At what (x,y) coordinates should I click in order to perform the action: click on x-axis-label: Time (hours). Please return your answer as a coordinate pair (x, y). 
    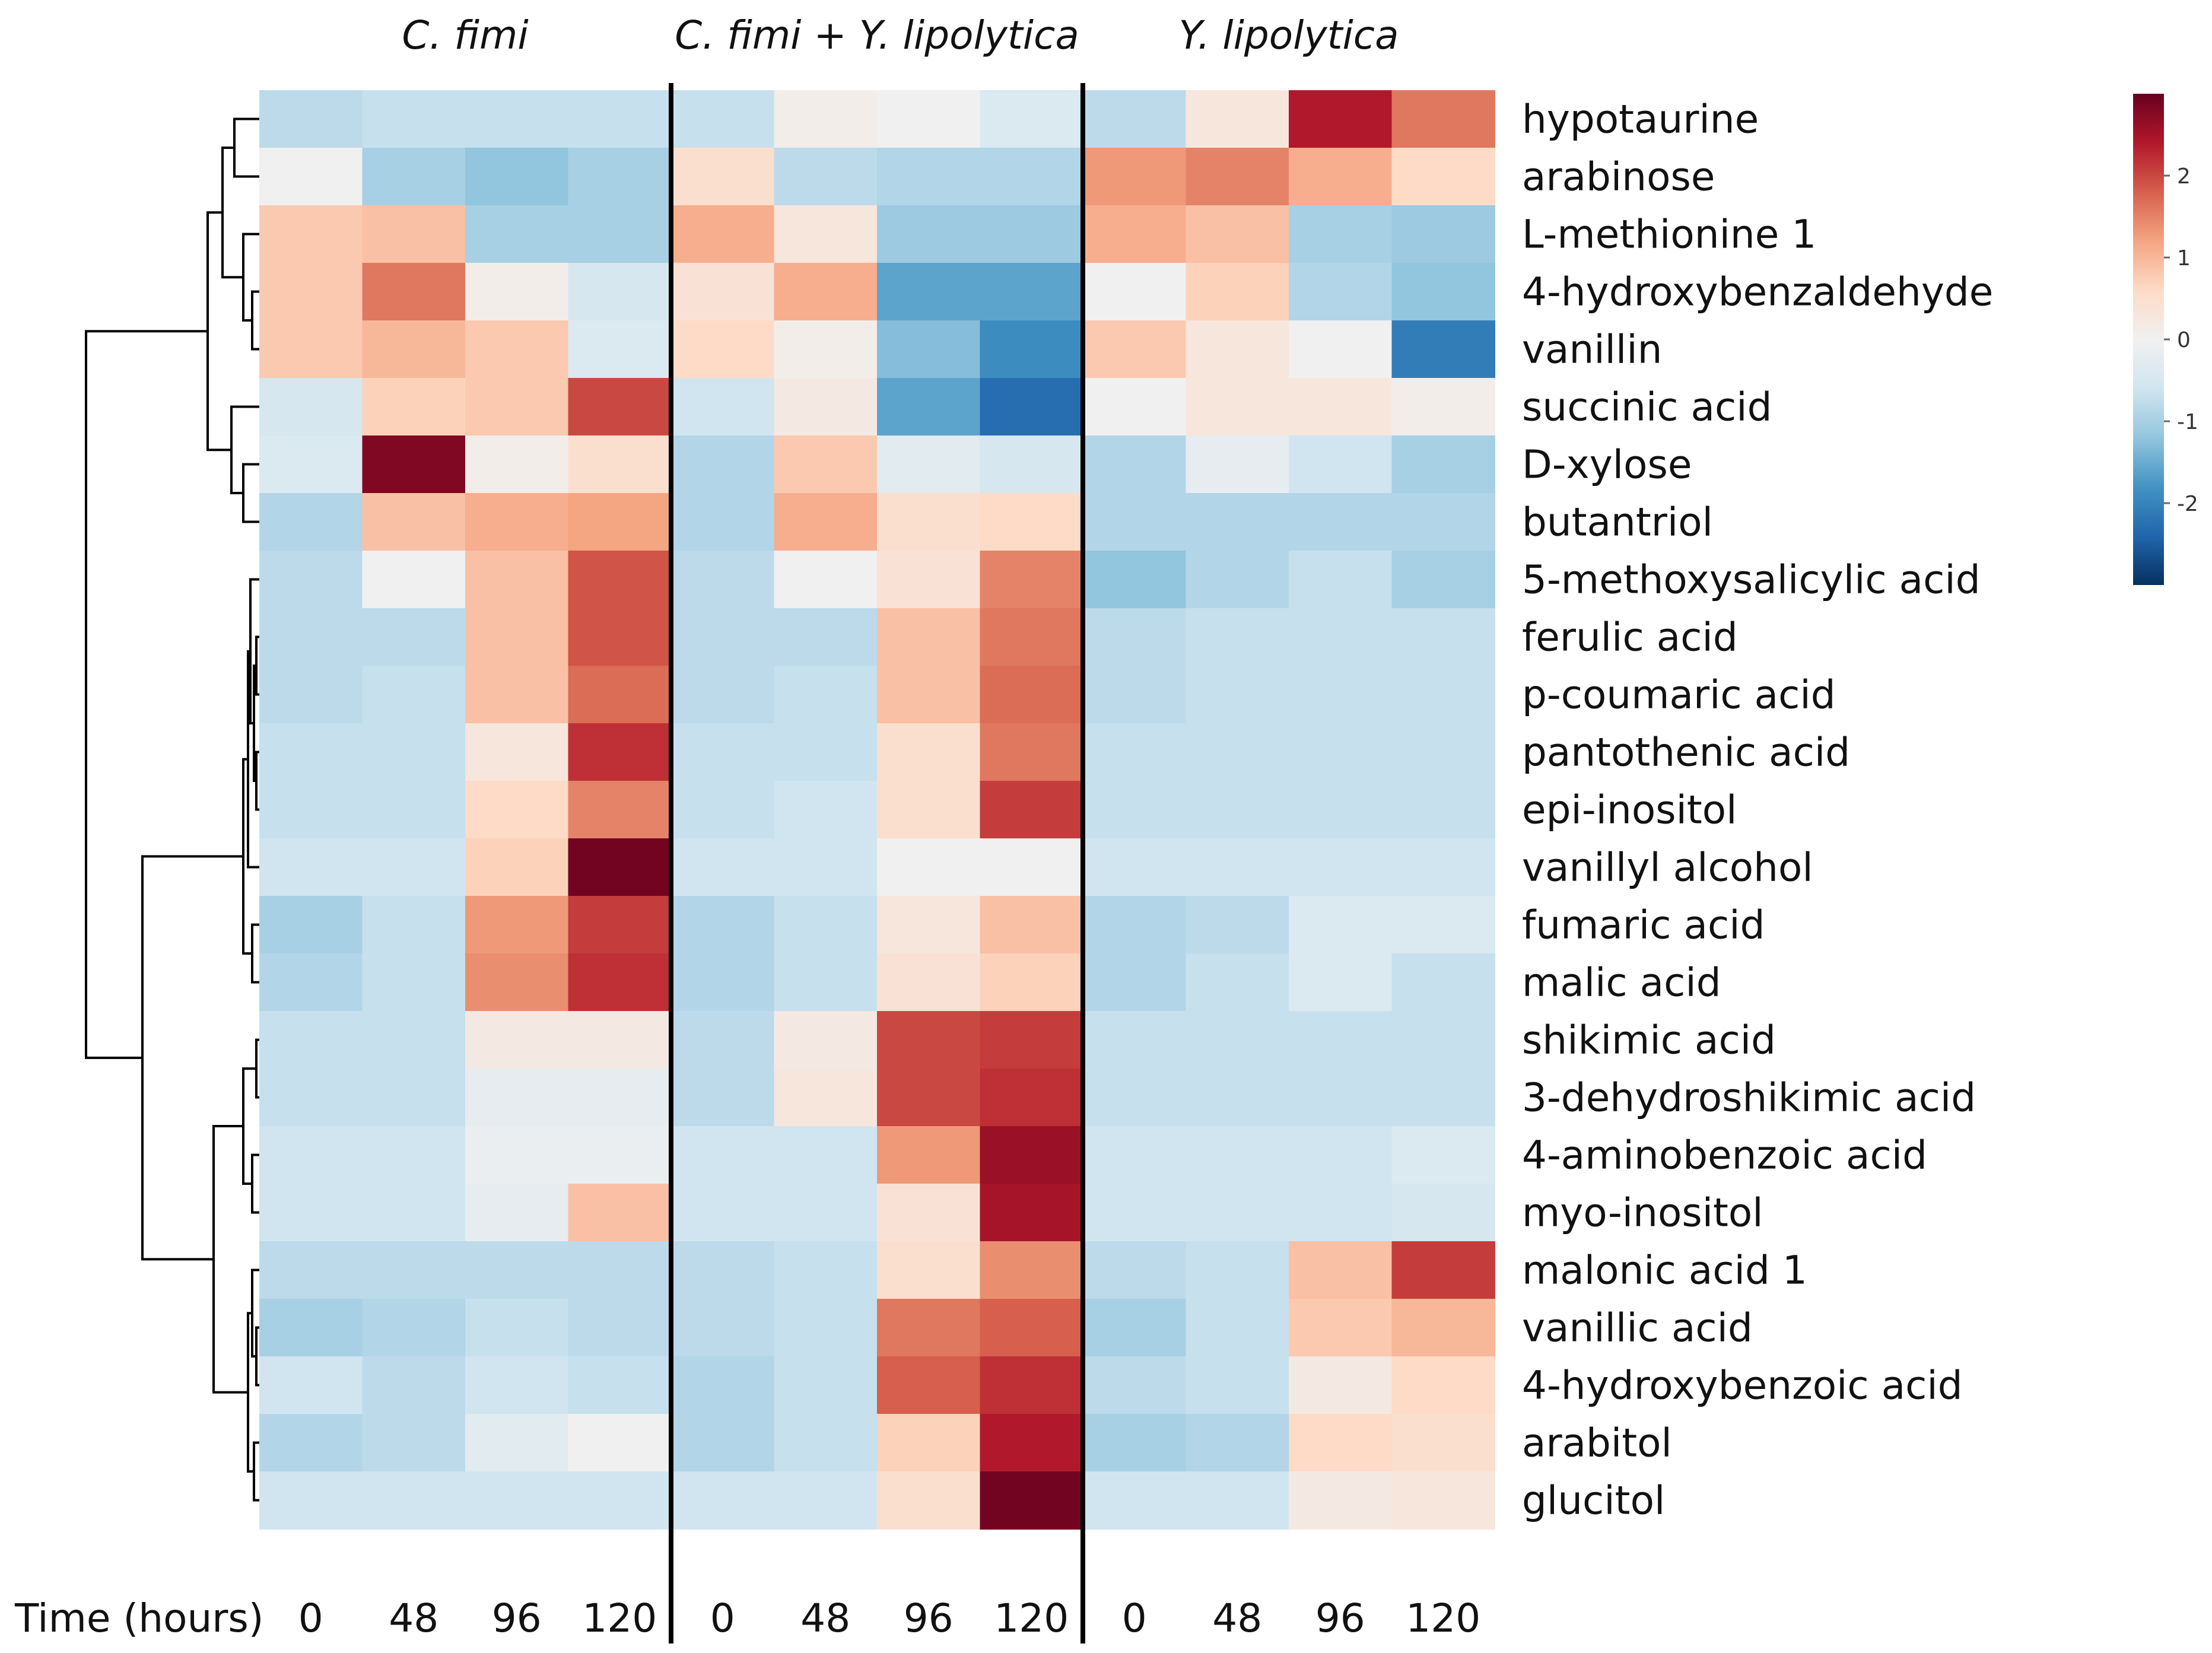
    Looking at the image, I should click on (139, 1618).